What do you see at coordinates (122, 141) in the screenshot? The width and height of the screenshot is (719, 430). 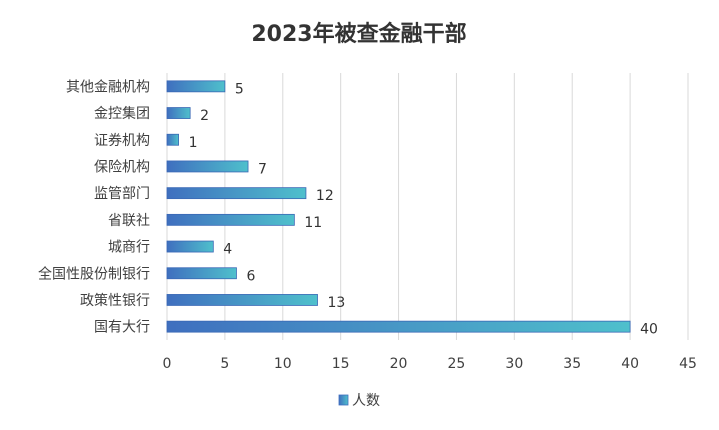 I see `category-label: 证券机构` at bounding box center [122, 141].